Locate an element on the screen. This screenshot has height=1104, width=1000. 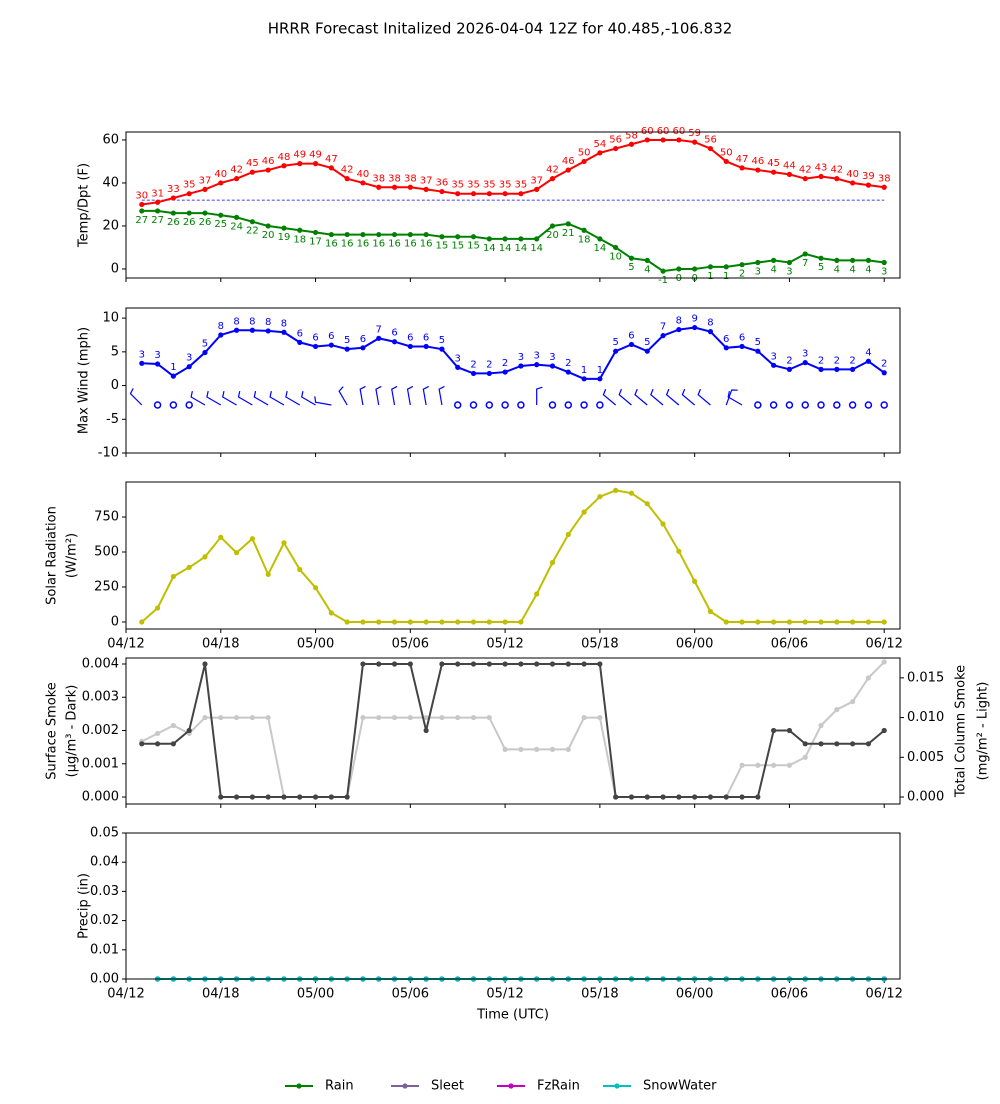
x-tick-label: 06/00 is located at coordinates (694, 644).